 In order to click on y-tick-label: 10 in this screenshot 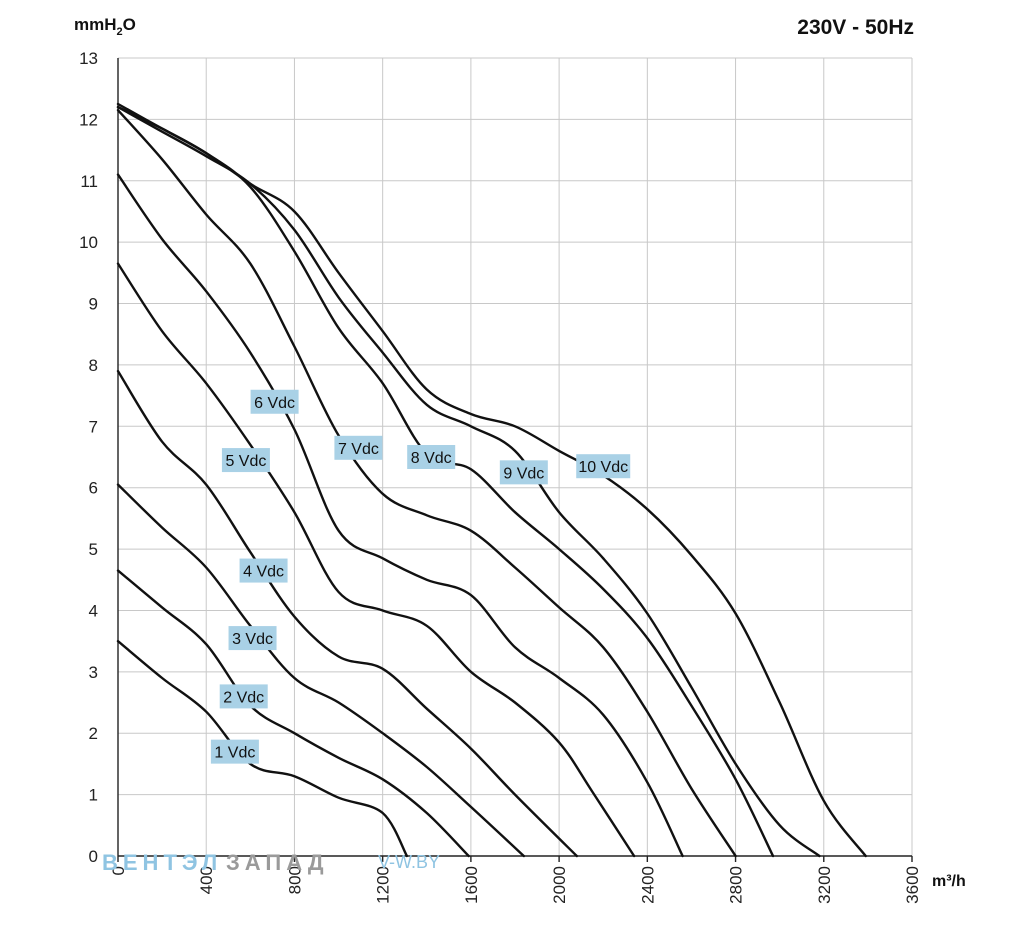, I will do `click(88, 242)`.